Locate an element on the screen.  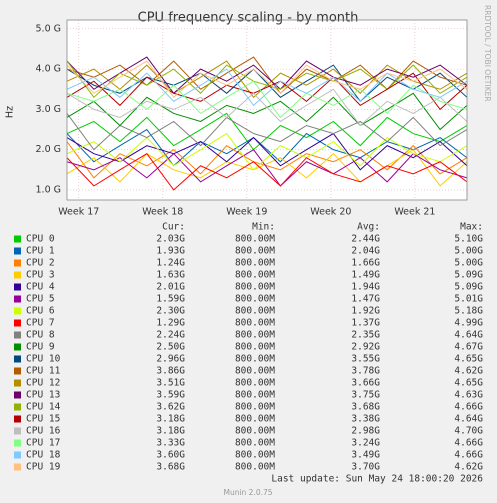
last-update: Last update: Sun May 24 18:00:20 2026 is located at coordinates (377, 479).